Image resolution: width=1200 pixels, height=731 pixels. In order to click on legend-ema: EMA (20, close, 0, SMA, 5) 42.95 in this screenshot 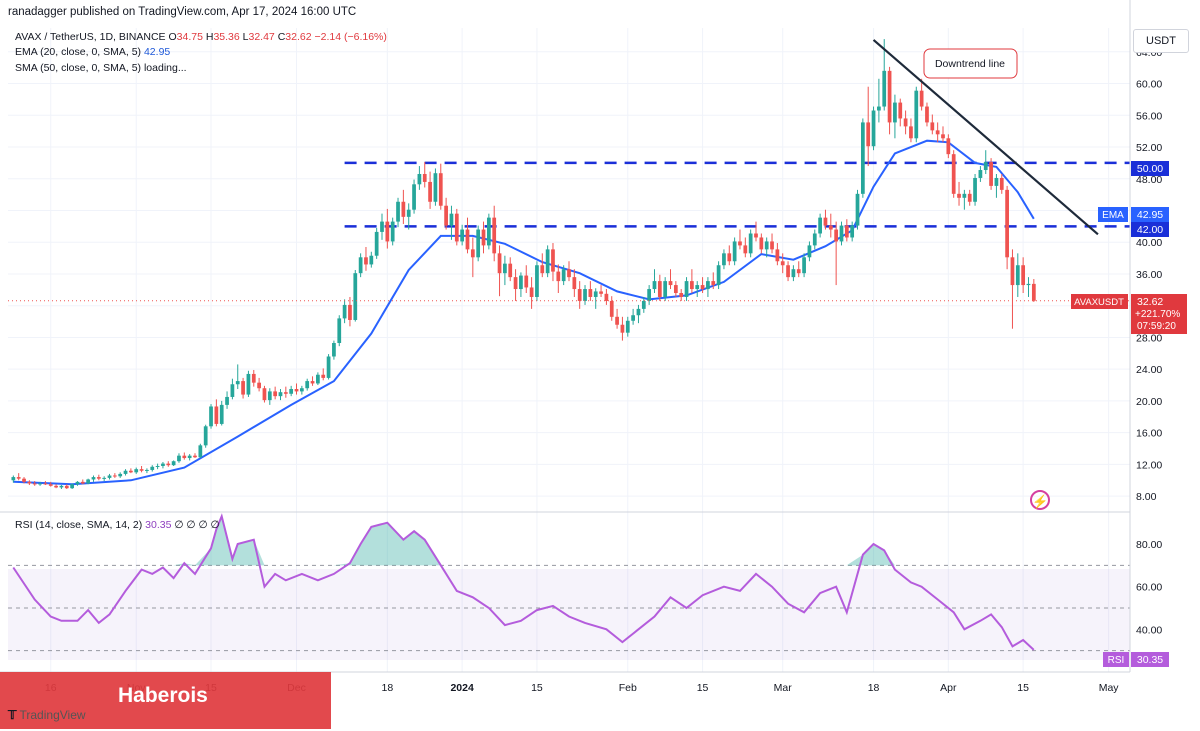, I will do `click(93, 52)`.